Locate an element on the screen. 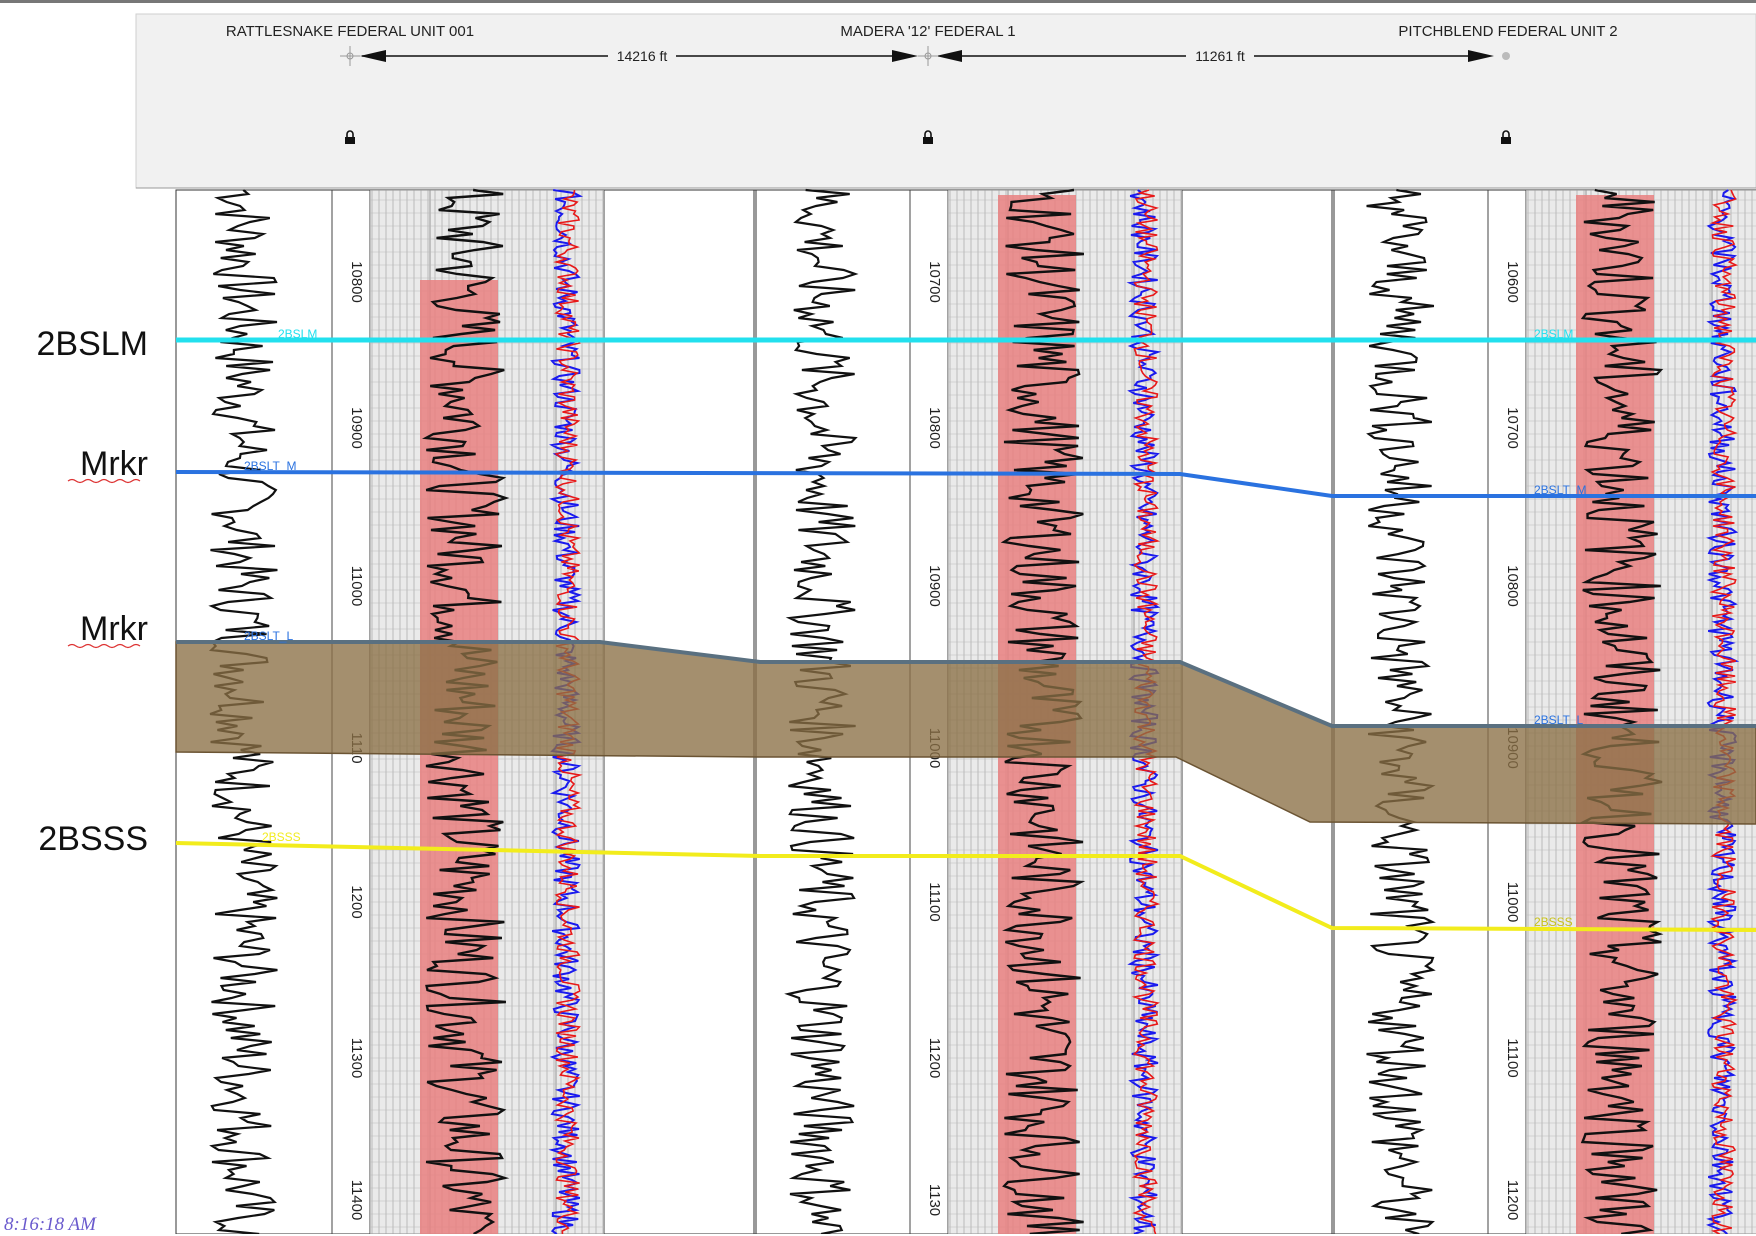 This screenshot has width=1756, height=1236. well-name-2: MADERA '12' FEDERAL 1 is located at coordinates (927, 31).